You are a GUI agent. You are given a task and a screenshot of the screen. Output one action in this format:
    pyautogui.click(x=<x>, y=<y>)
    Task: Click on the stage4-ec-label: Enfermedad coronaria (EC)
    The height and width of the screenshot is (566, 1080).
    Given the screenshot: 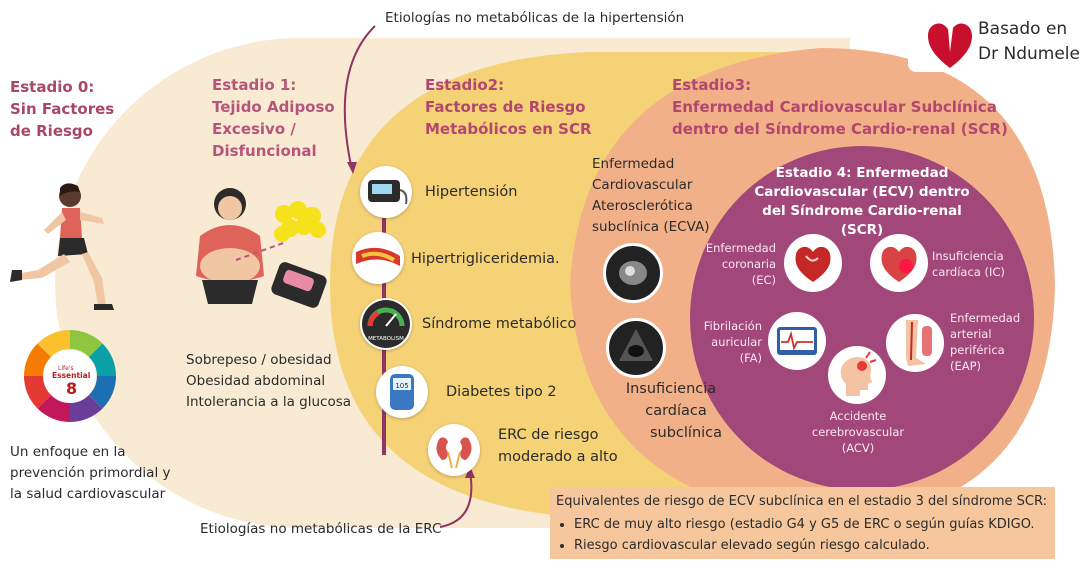 What is the action you would take?
    pyautogui.click(x=740, y=264)
    